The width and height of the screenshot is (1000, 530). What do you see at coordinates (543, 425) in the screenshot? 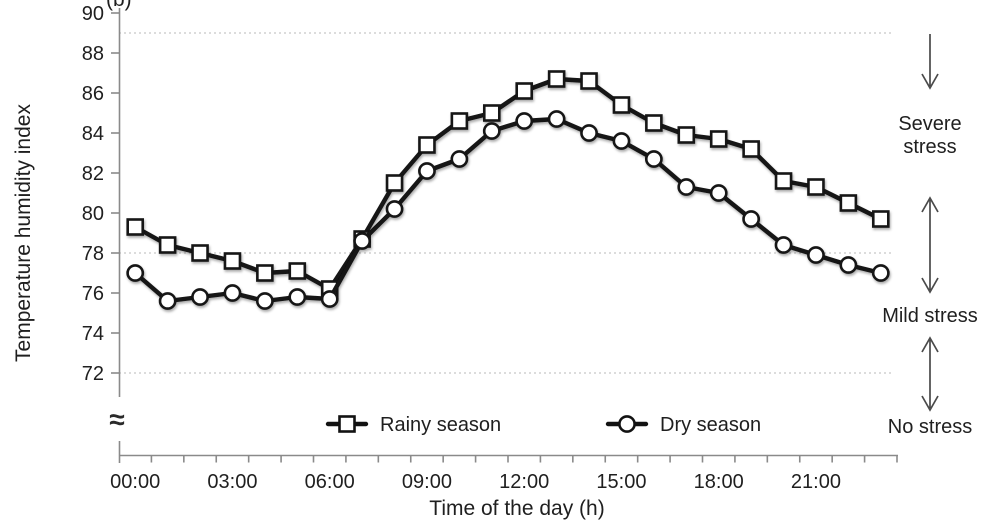
I see `legend: Rainy season Dry season` at bounding box center [543, 425].